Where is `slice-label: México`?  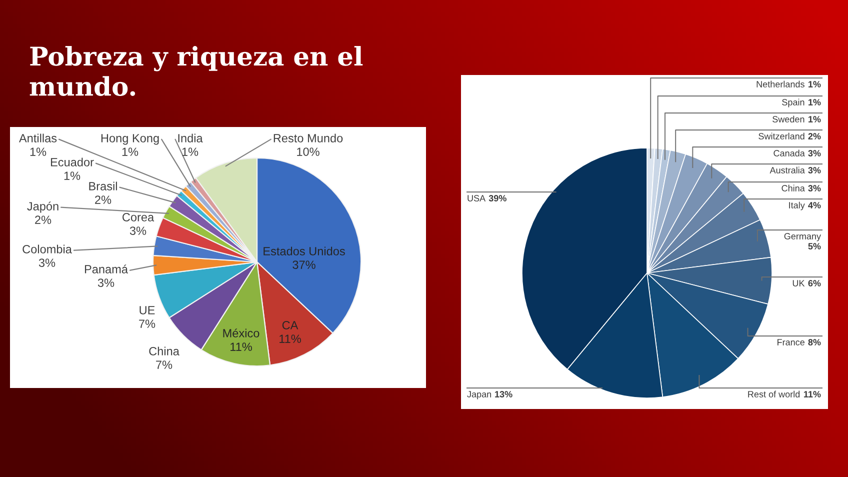
slice-label: México is located at coordinates (241, 333).